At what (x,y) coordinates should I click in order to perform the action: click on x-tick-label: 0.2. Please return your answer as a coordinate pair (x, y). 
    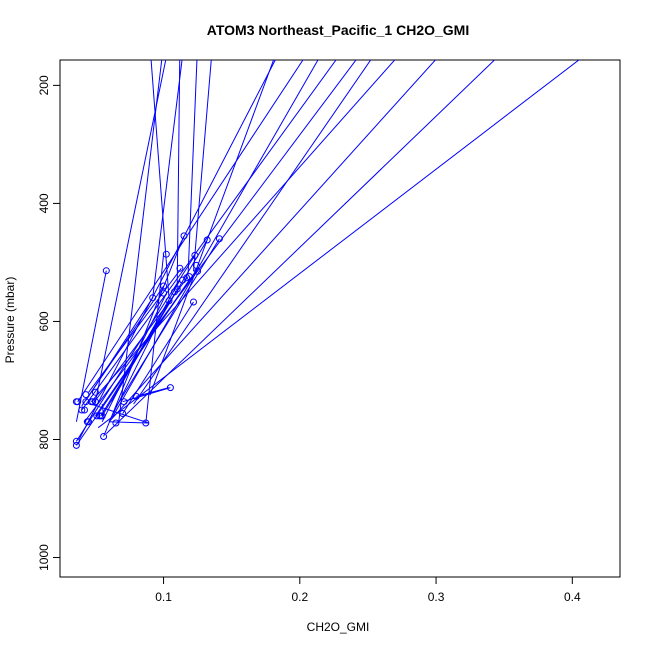
    Looking at the image, I should click on (299, 597).